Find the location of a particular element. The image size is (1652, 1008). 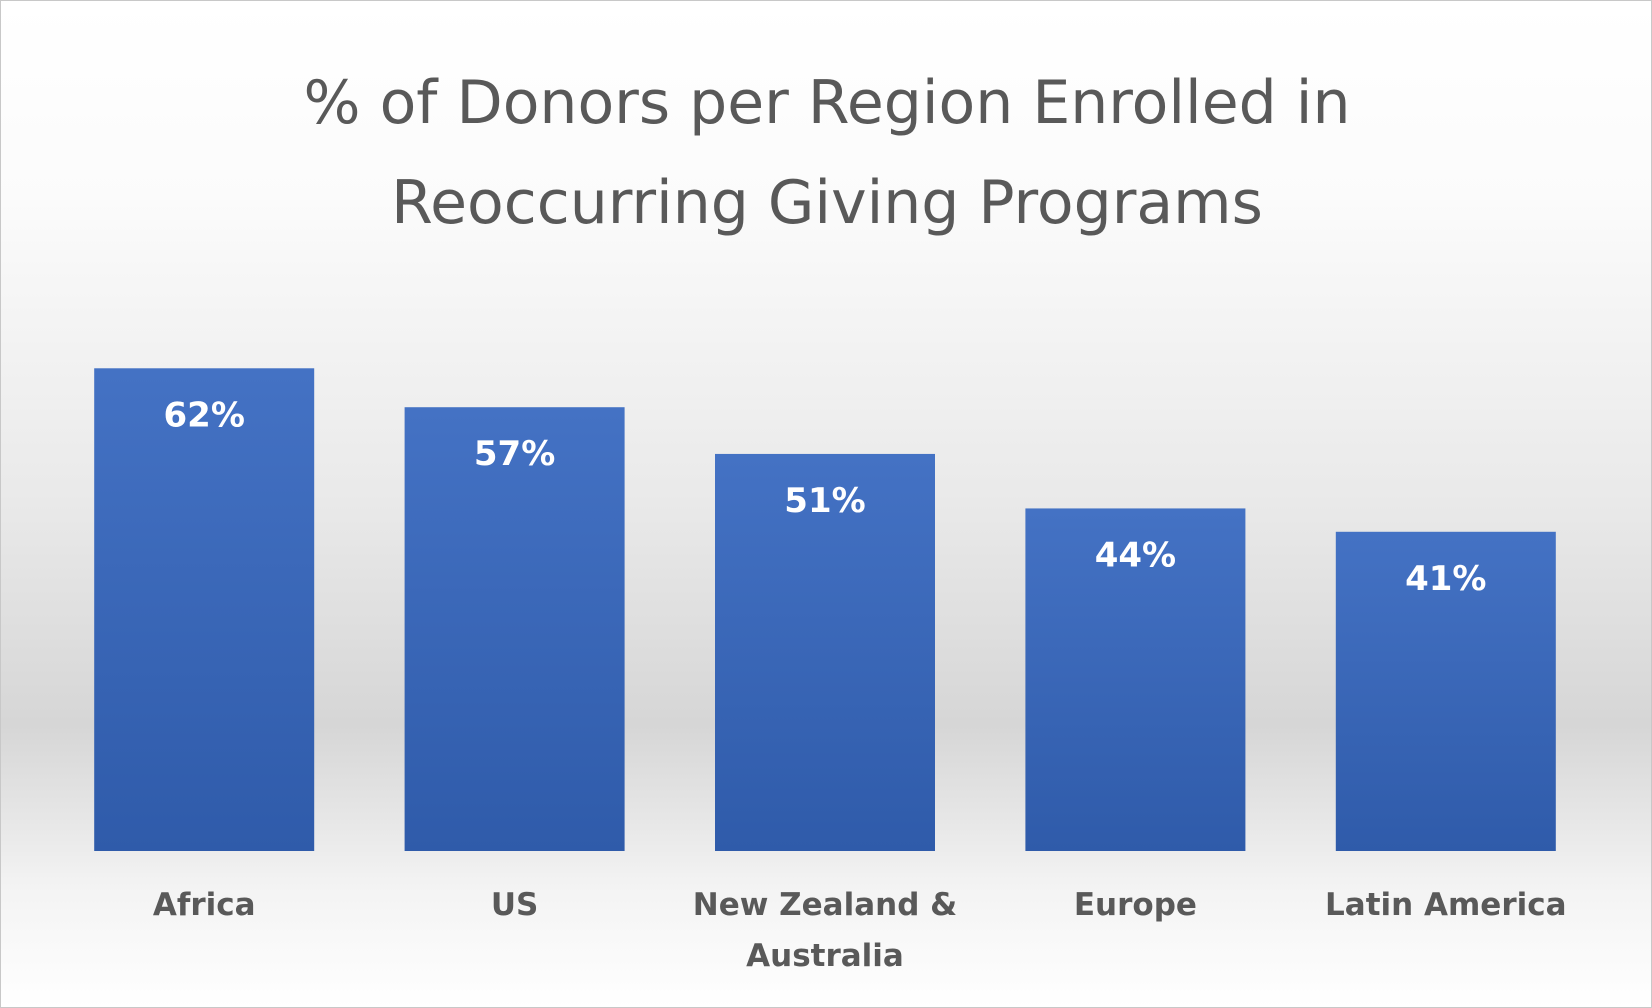

value-label-4: 41% is located at coordinates (1445, 579).